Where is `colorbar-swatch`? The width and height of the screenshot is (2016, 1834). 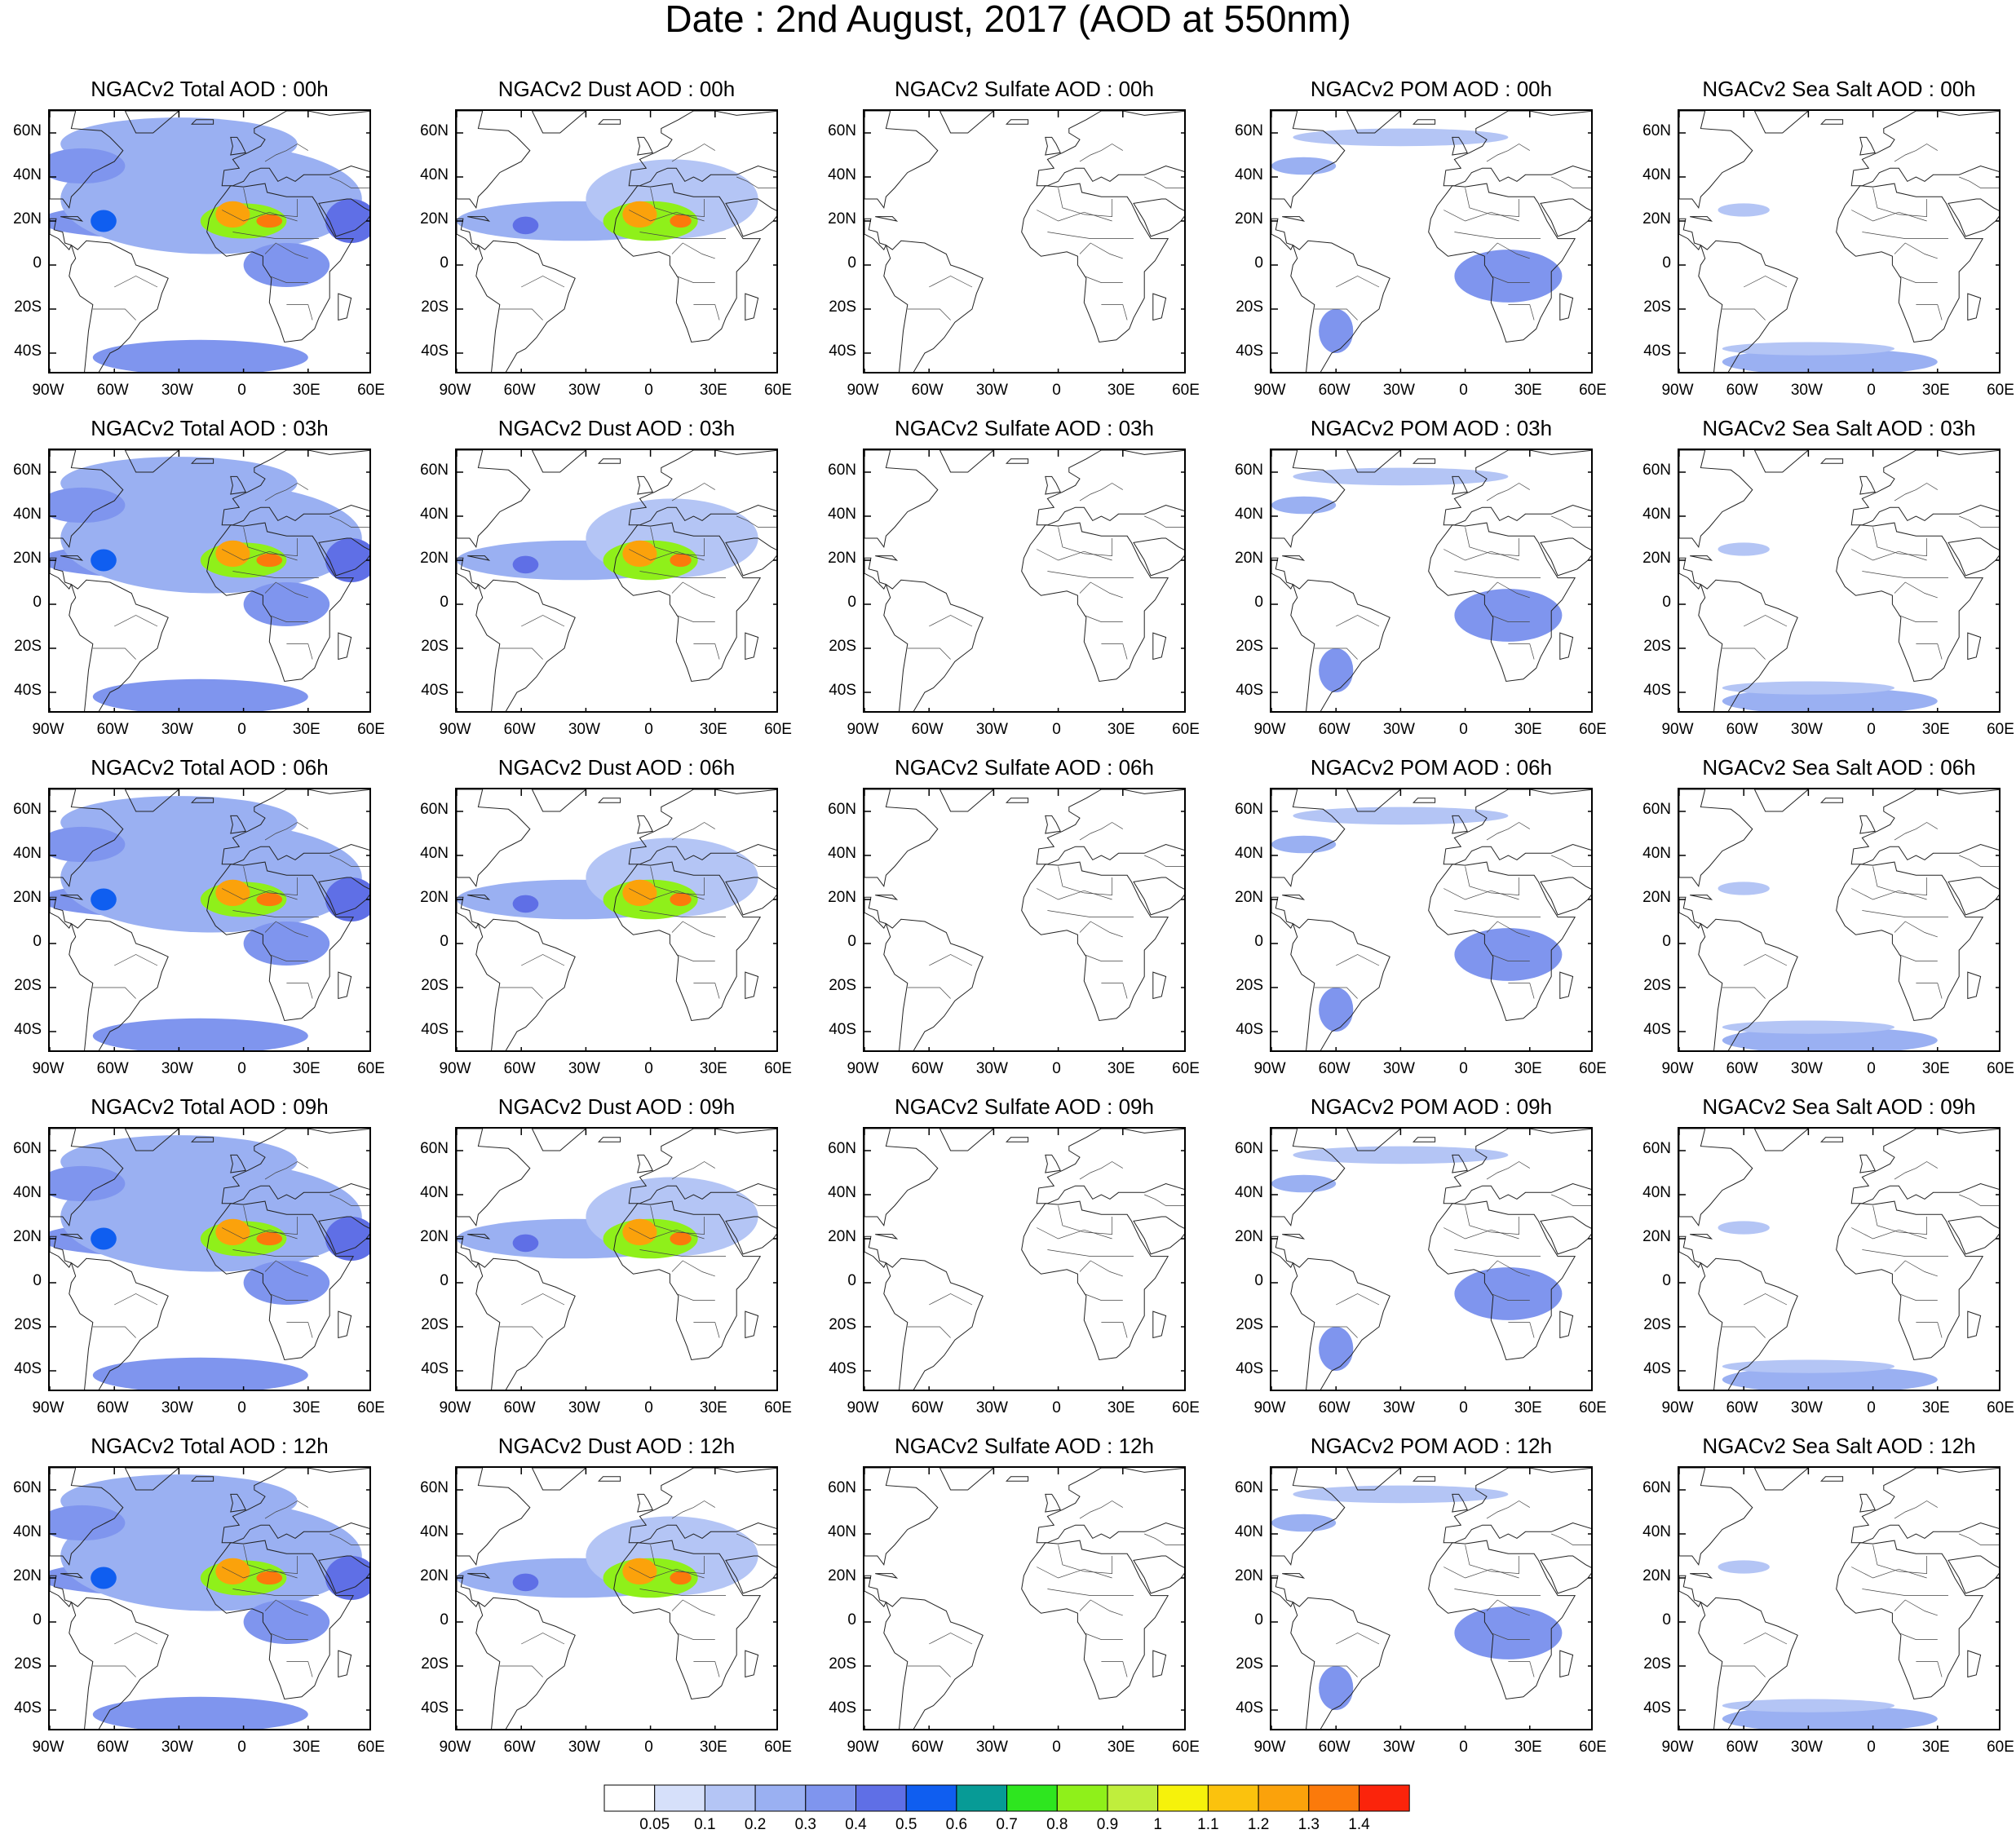 colorbar-swatch is located at coordinates (881, 1798).